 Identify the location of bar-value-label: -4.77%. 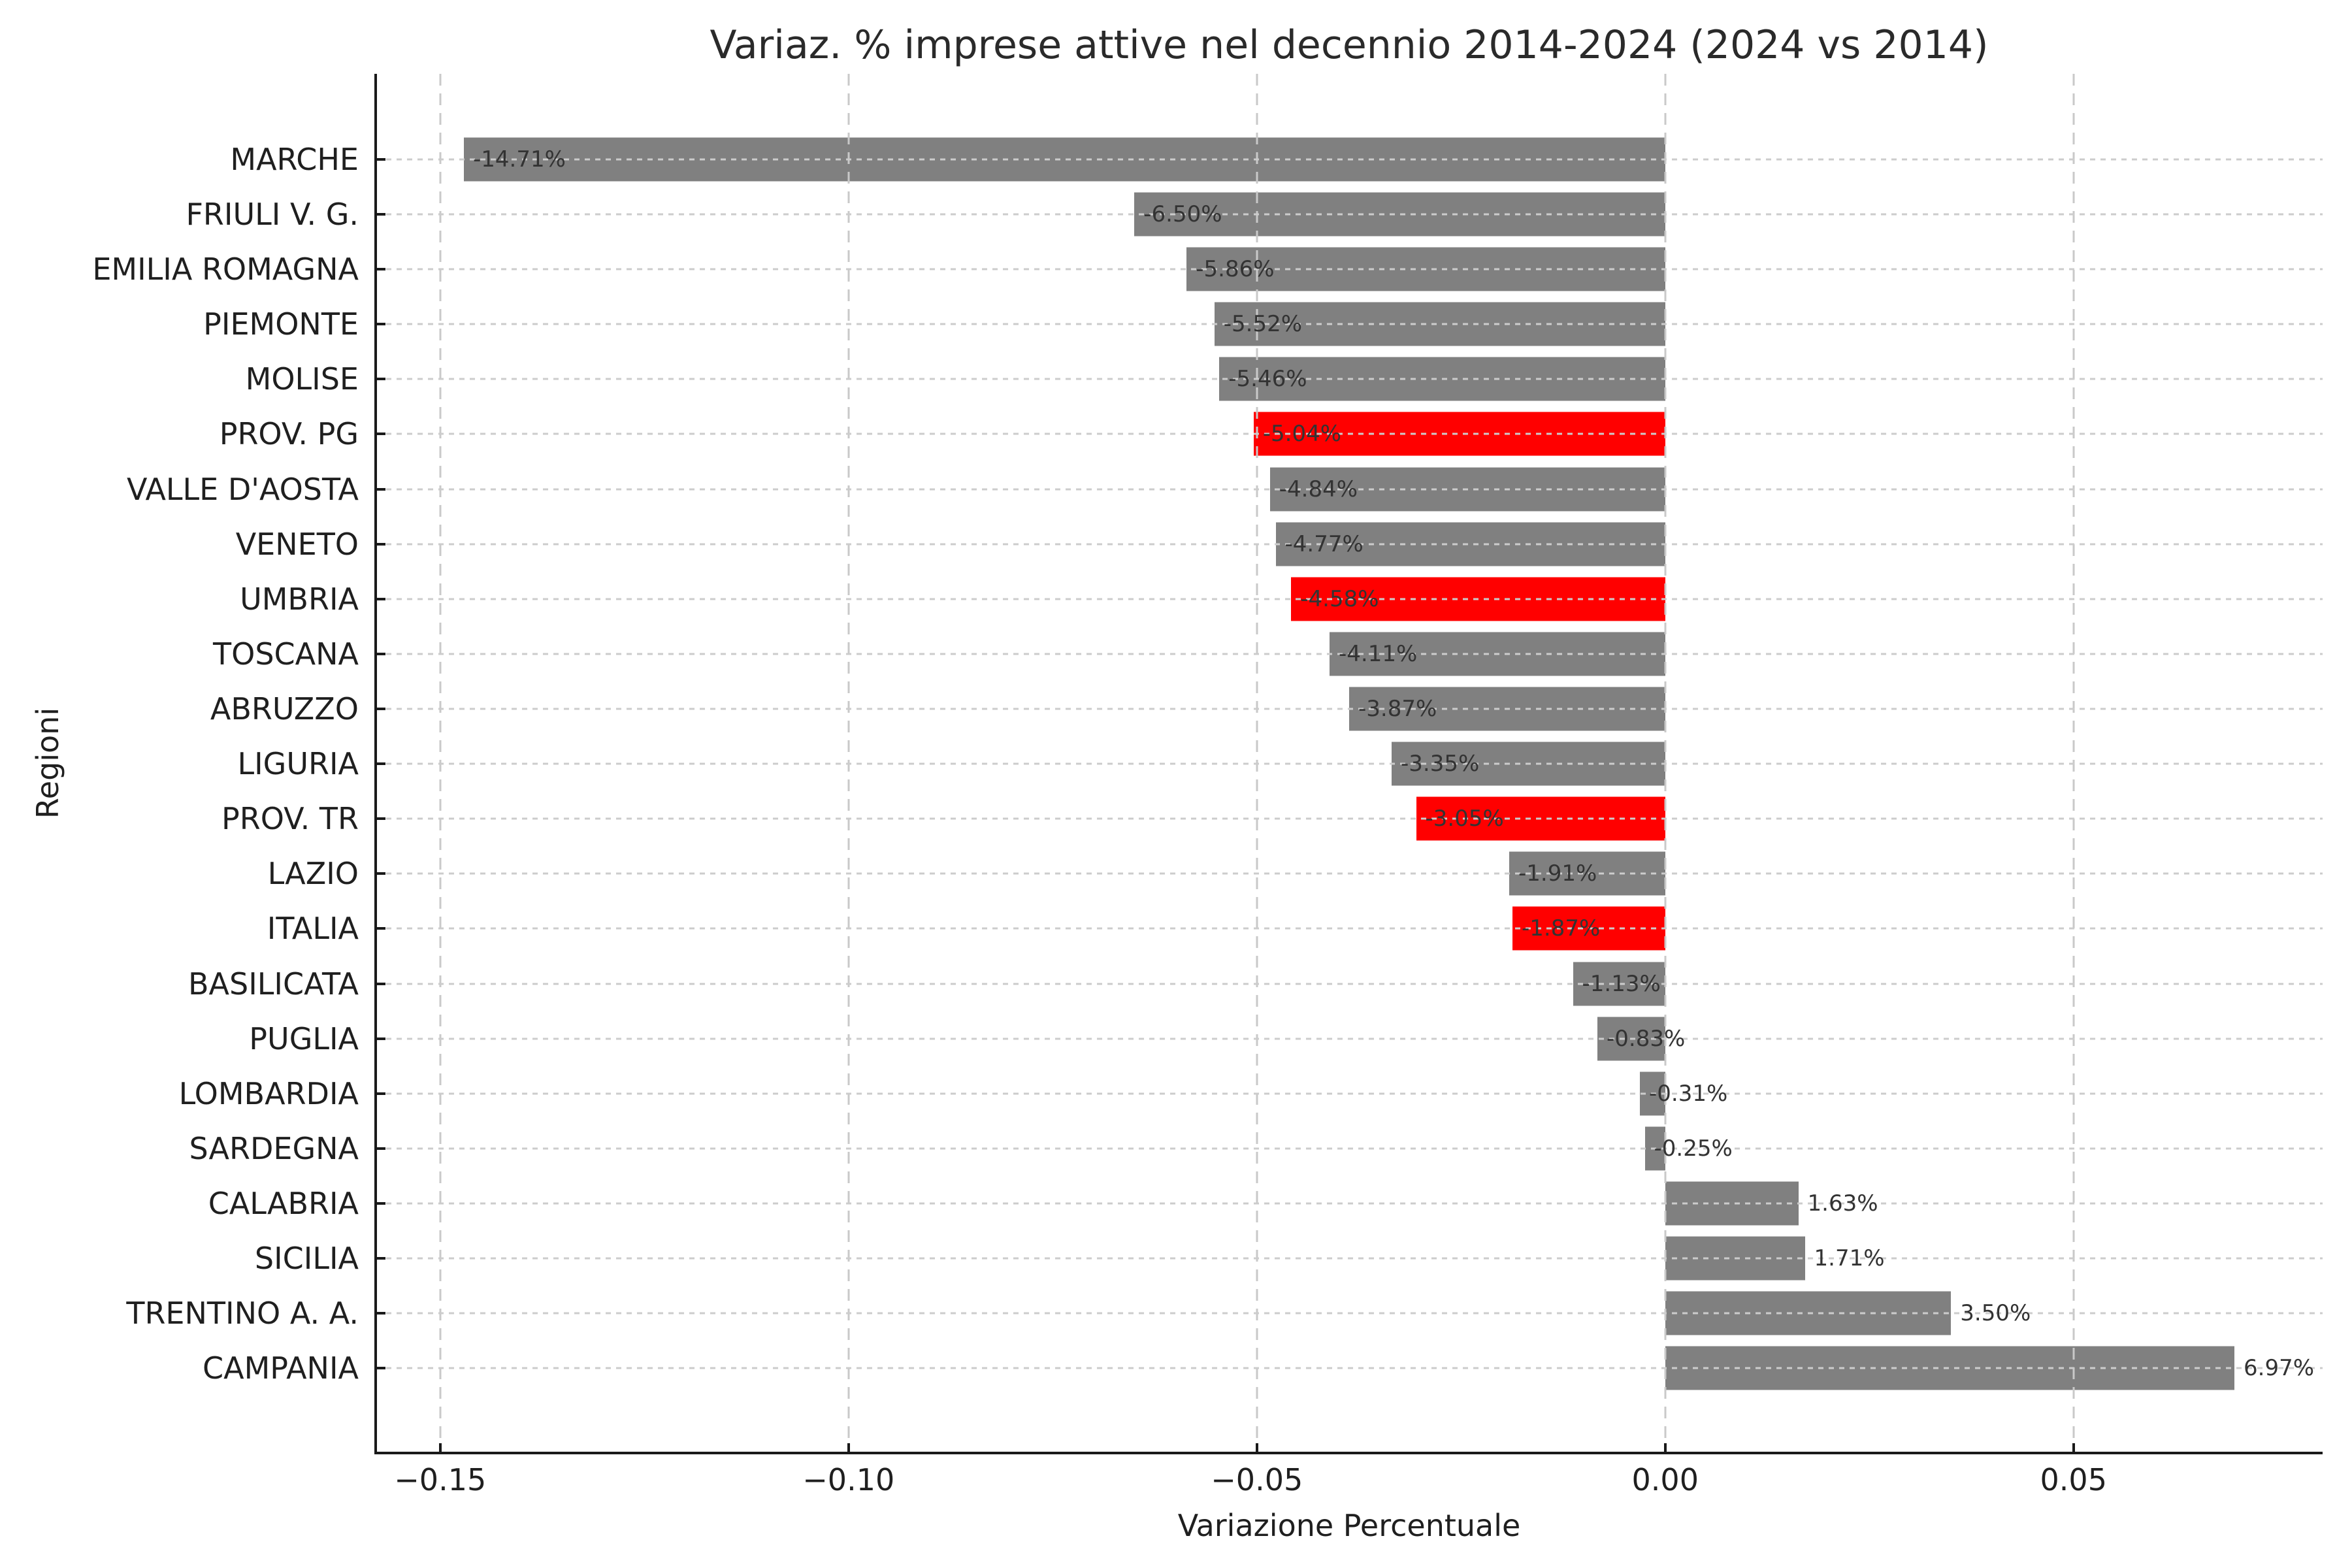
(1324, 544).